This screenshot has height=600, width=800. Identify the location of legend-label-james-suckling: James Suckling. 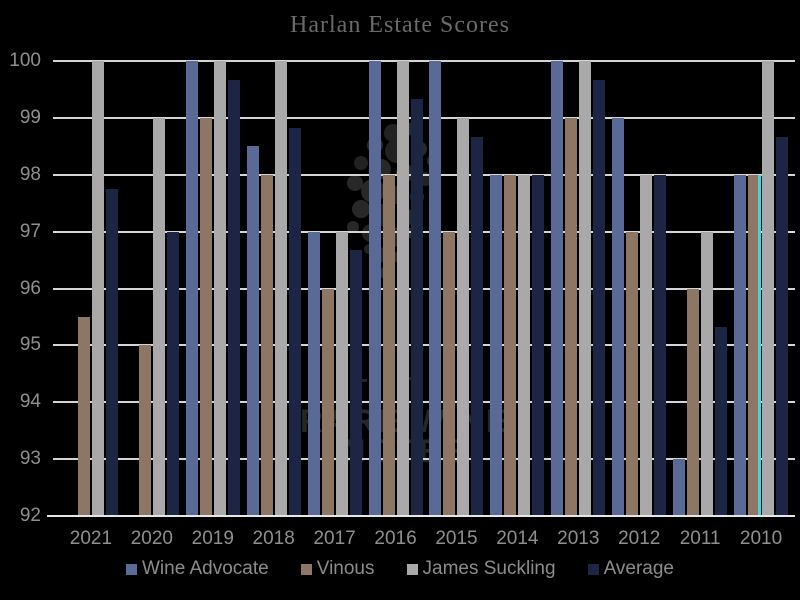
(489, 568).